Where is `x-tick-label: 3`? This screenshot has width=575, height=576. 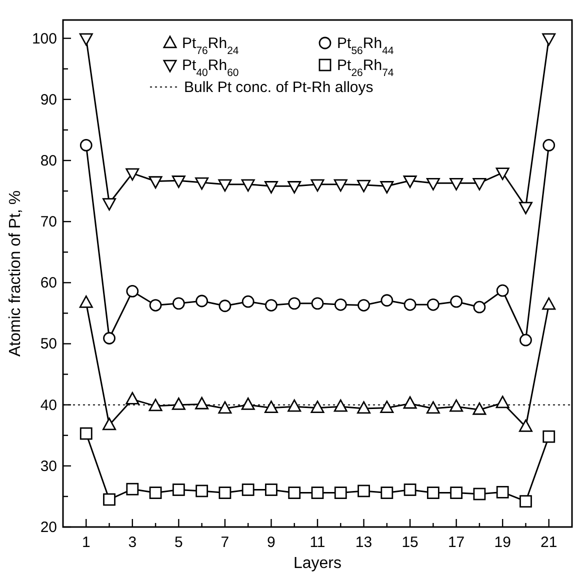 x-tick-label: 3 is located at coordinates (132, 542).